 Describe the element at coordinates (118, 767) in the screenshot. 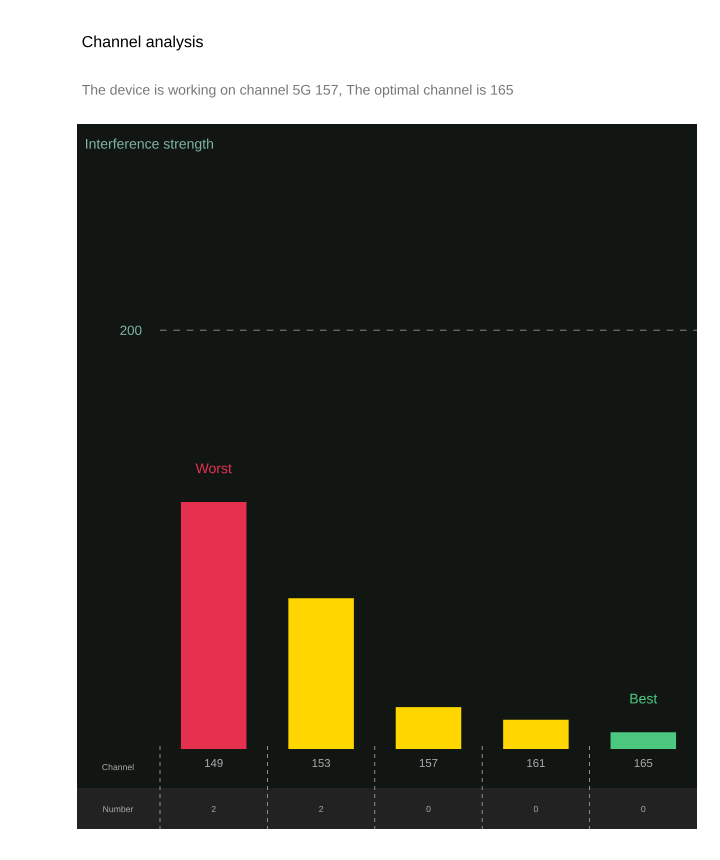

I see `x-axis-title: Channel` at that location.